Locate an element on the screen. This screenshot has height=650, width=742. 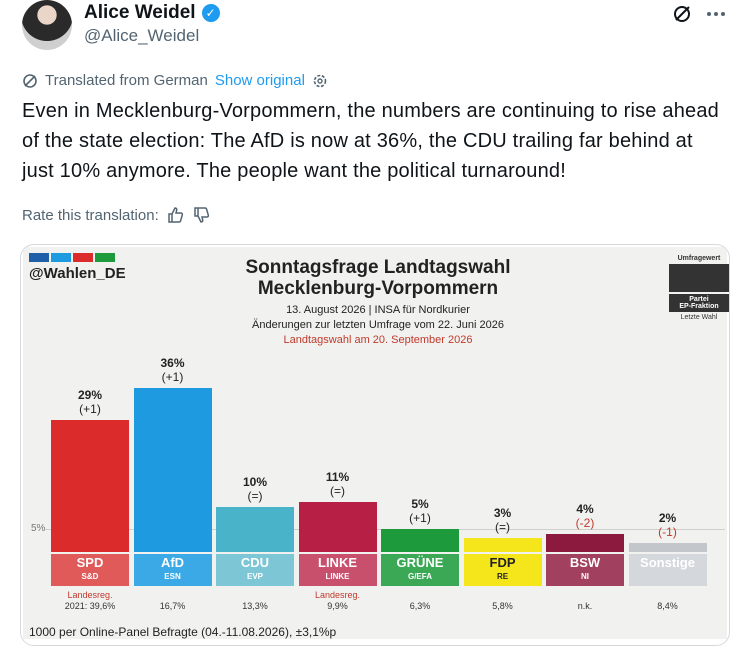
party-name: Sonstige is located at coordinates (667, 562).